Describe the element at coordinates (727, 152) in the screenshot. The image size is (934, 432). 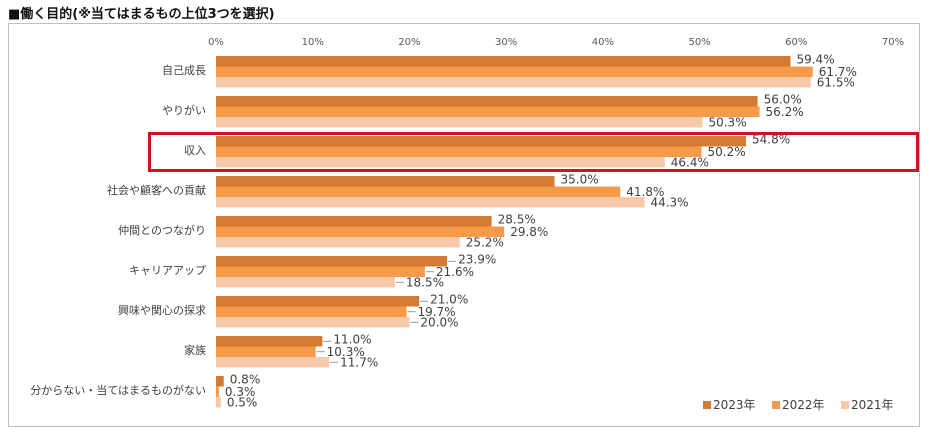
I see `data-label: 50.2%` at that location.